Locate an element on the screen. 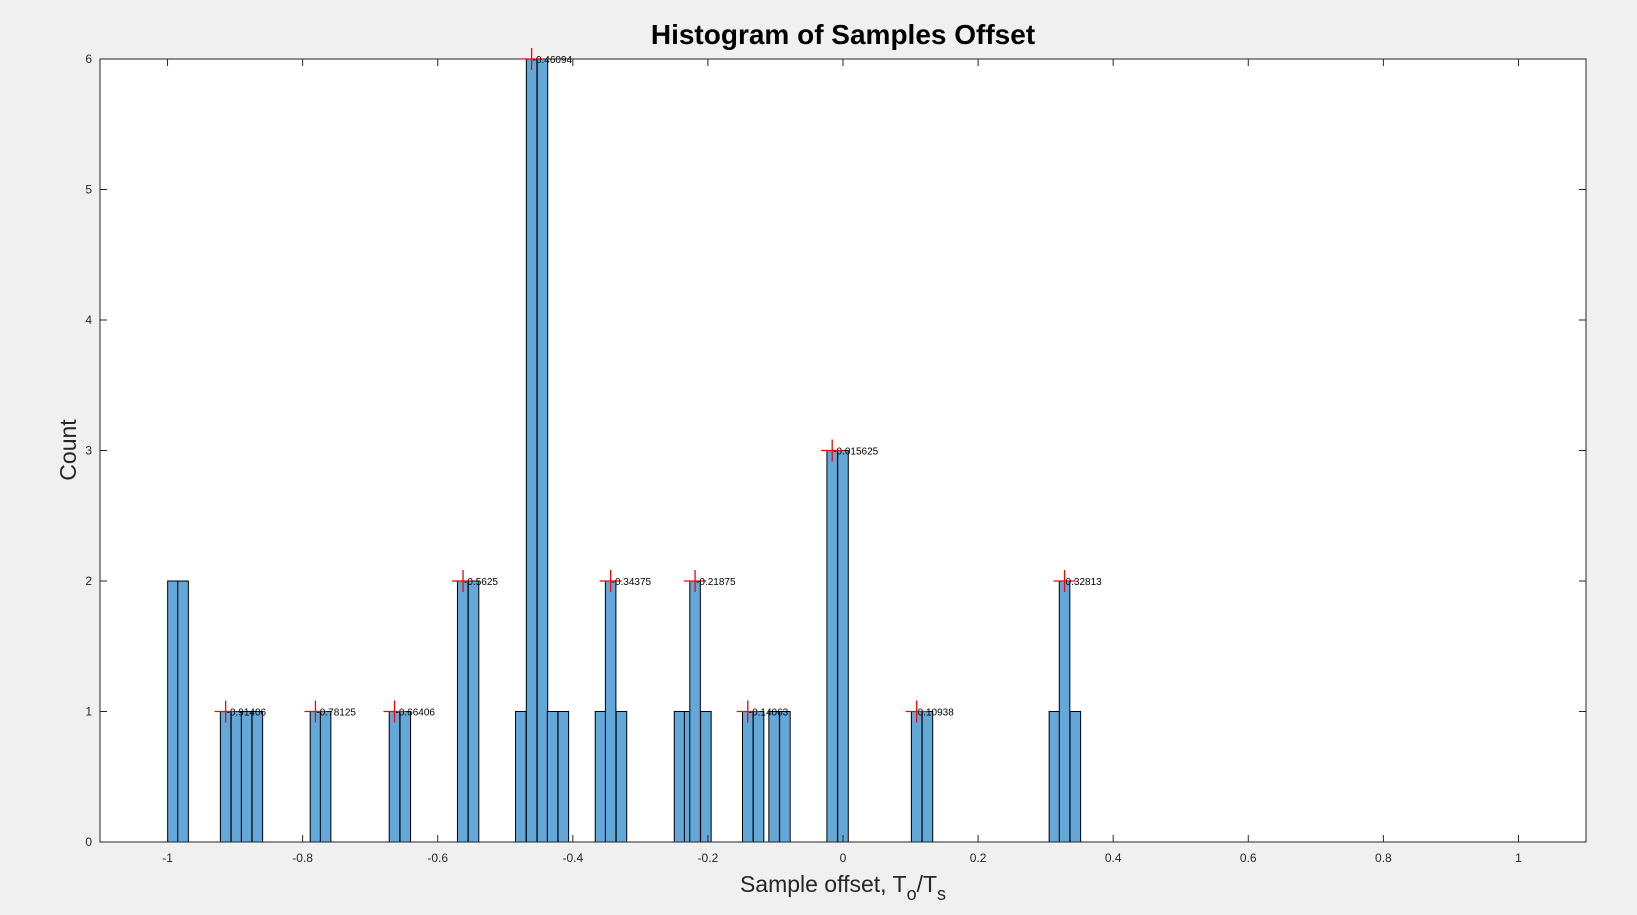 Image resolution: width=1637 pixels, height=915 pixels. x-tick-label: 1 is located at coordinates (1518, 858).